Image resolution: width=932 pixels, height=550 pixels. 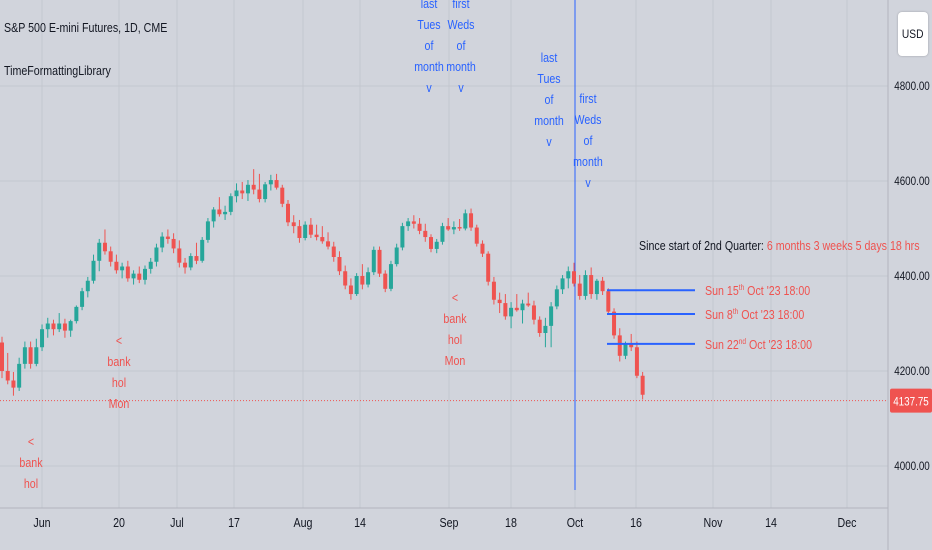 What do you see at coordinates (449, 522) in the screenshot?
I see `x-tick-label: Sep` at bounding box center [449, 522].